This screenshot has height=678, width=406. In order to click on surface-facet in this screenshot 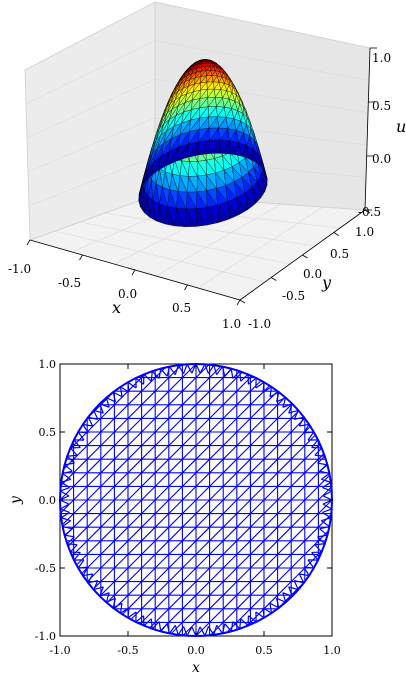, I will do `click(263, 166)`.